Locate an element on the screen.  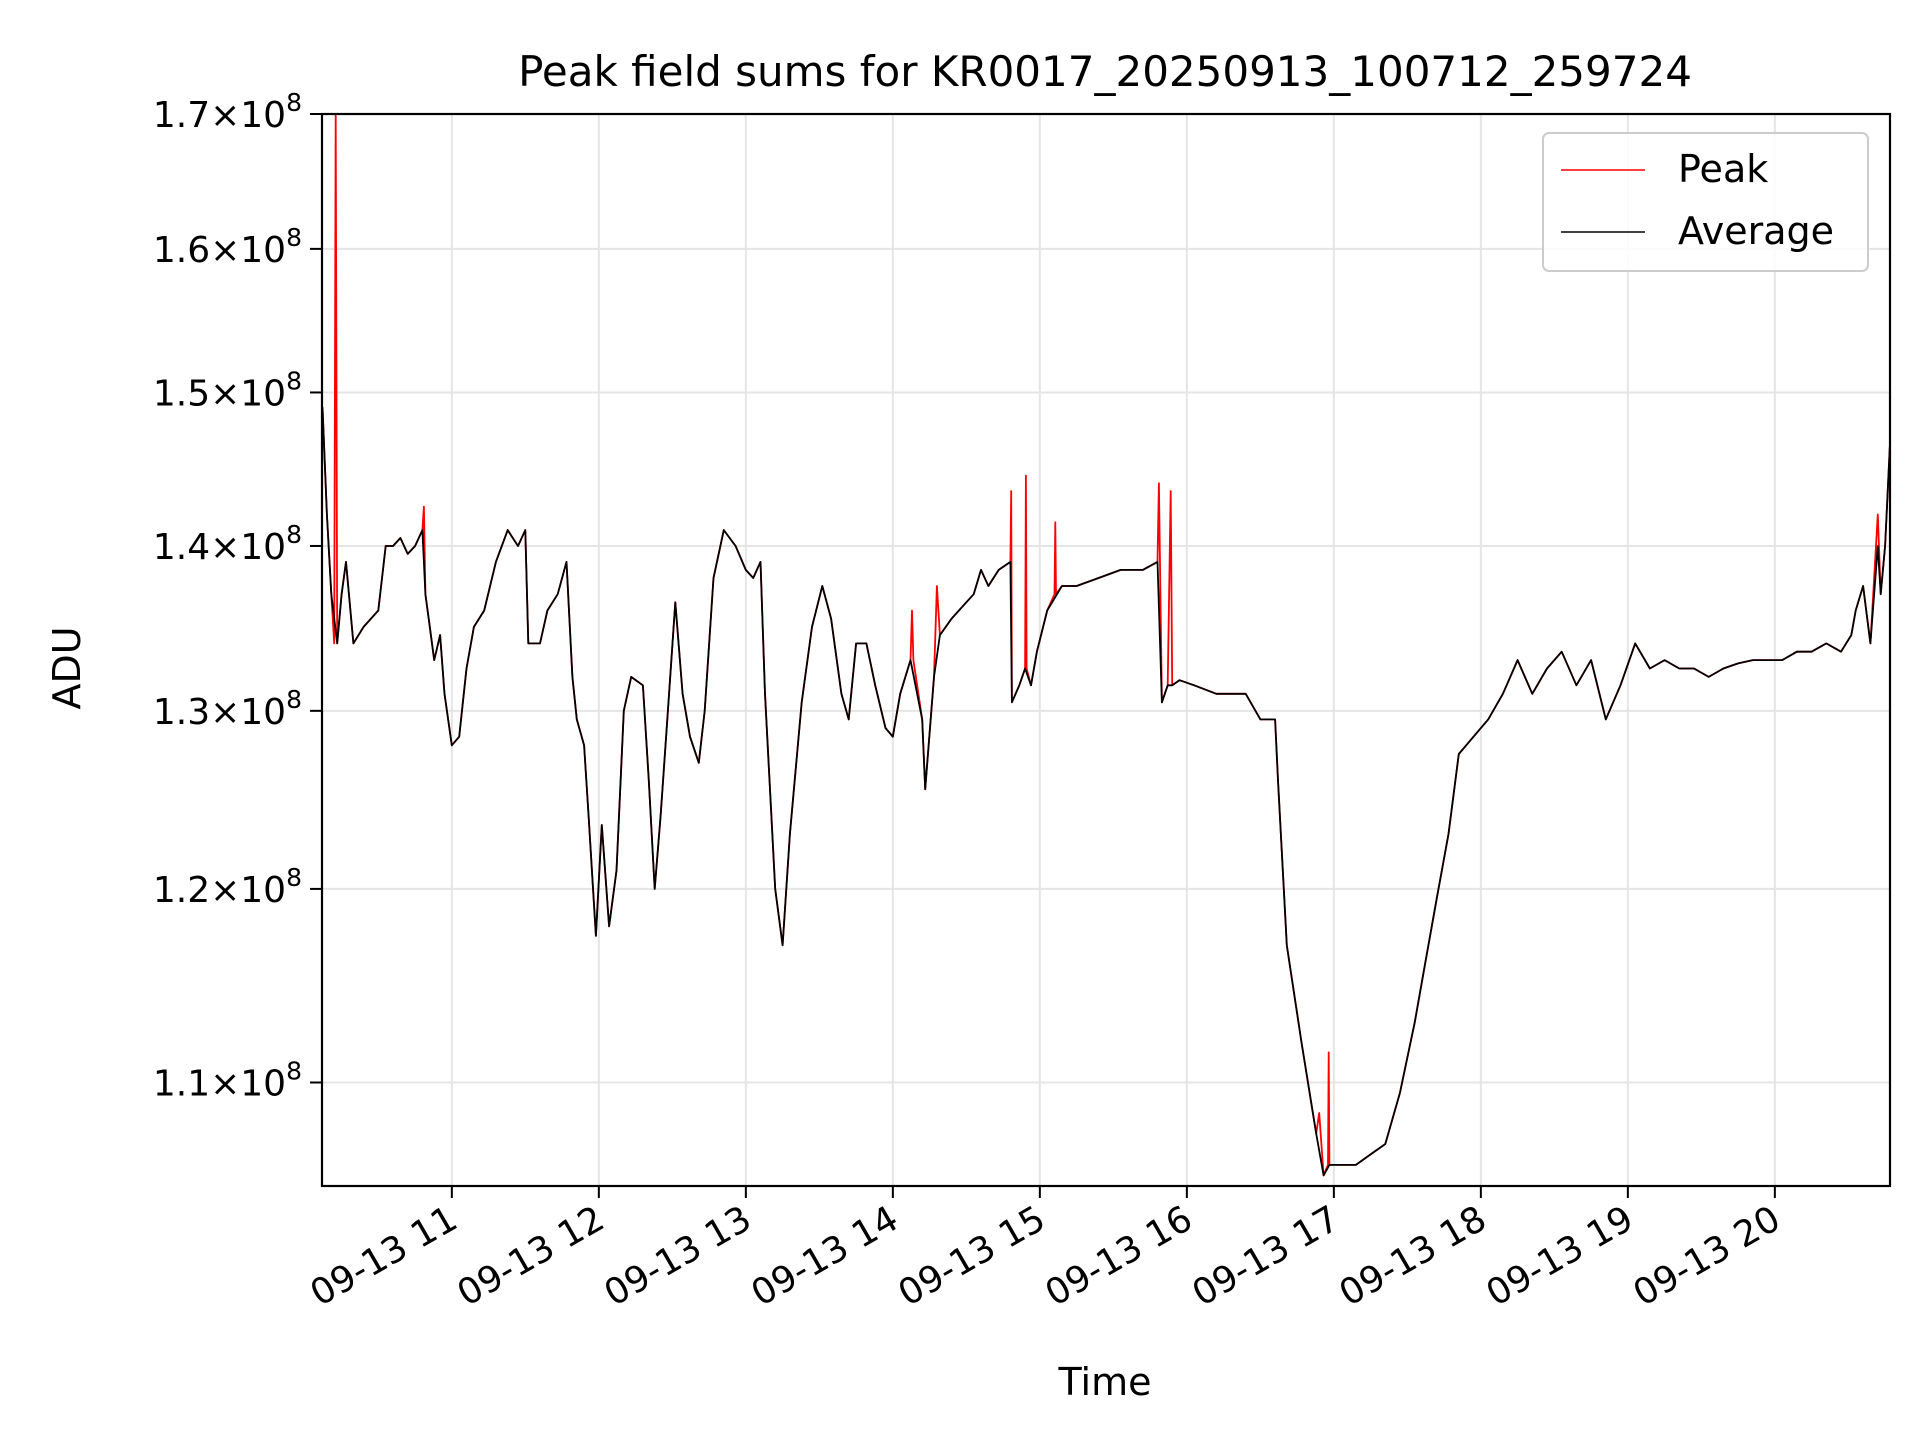
x-axis-label: Time is located at coordinates (1105, 1382).